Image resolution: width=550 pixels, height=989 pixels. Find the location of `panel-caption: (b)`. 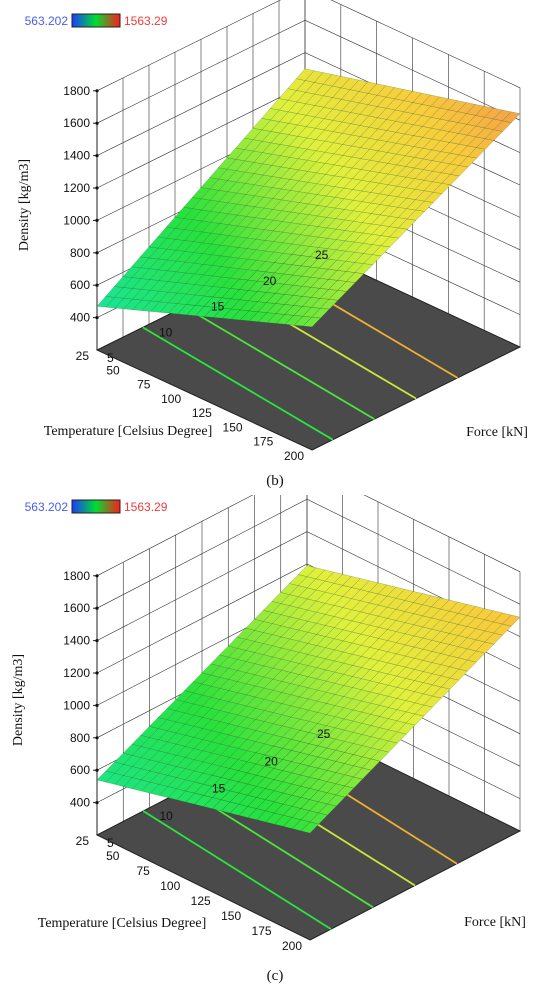

panel-caption: (b) is located at coordinates (275, 481).